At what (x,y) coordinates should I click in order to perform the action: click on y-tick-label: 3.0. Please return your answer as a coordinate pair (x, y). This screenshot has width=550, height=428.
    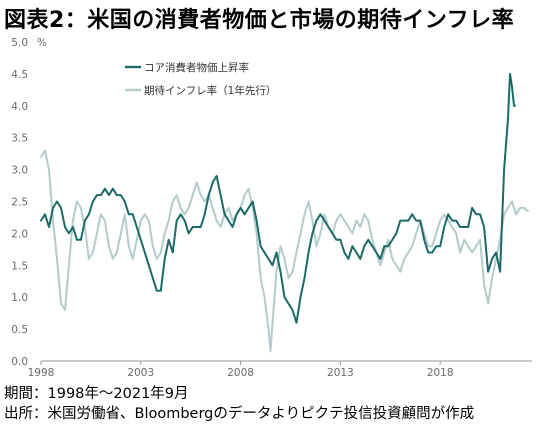
    Looking at the image, I should click on (19, 171).